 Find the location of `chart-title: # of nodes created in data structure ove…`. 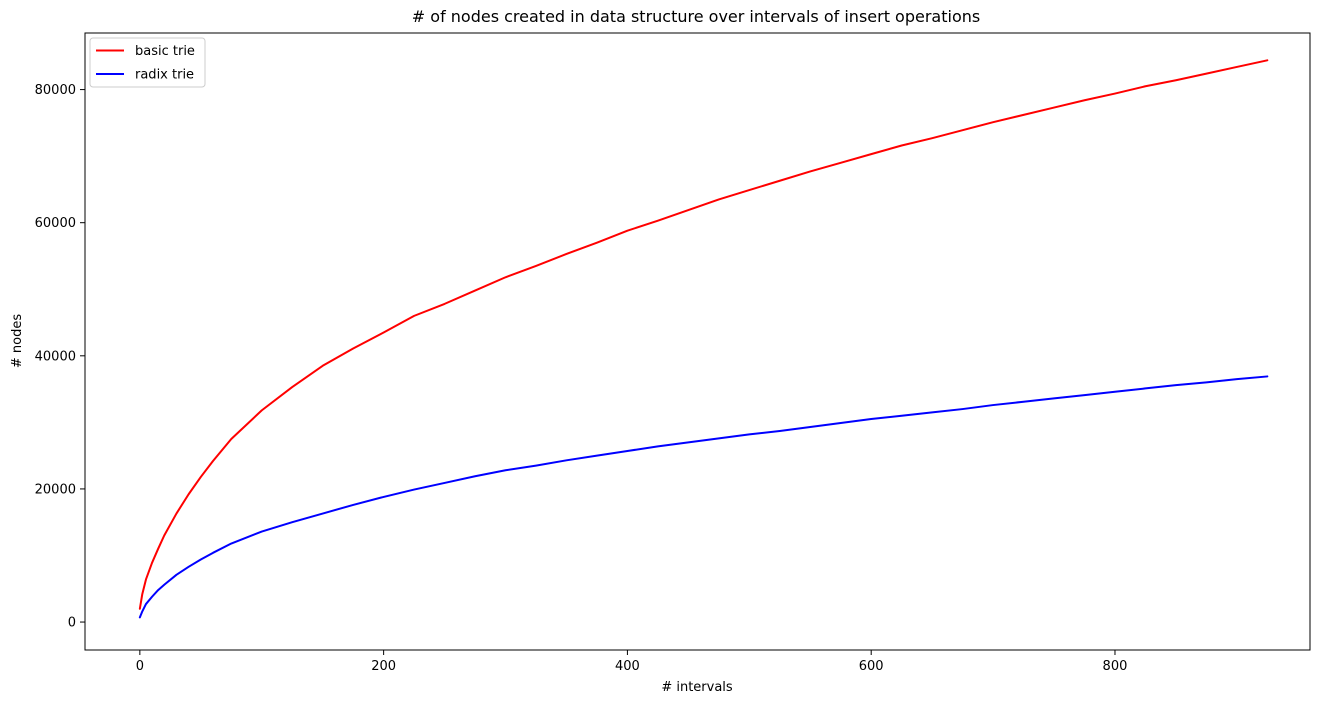

chart-title: # of nodes created in data structure ove… is located at coordinates (696, 16).